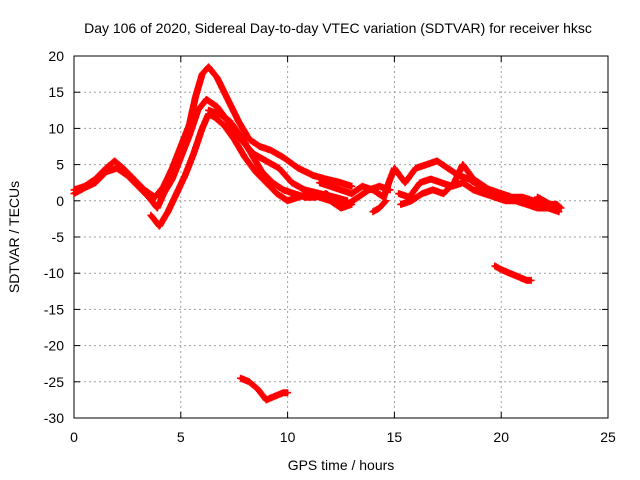 Image resolution: width=640 pixels, height=480 pixels. I want to click on y-tick-label: 5, so click(60, 165).